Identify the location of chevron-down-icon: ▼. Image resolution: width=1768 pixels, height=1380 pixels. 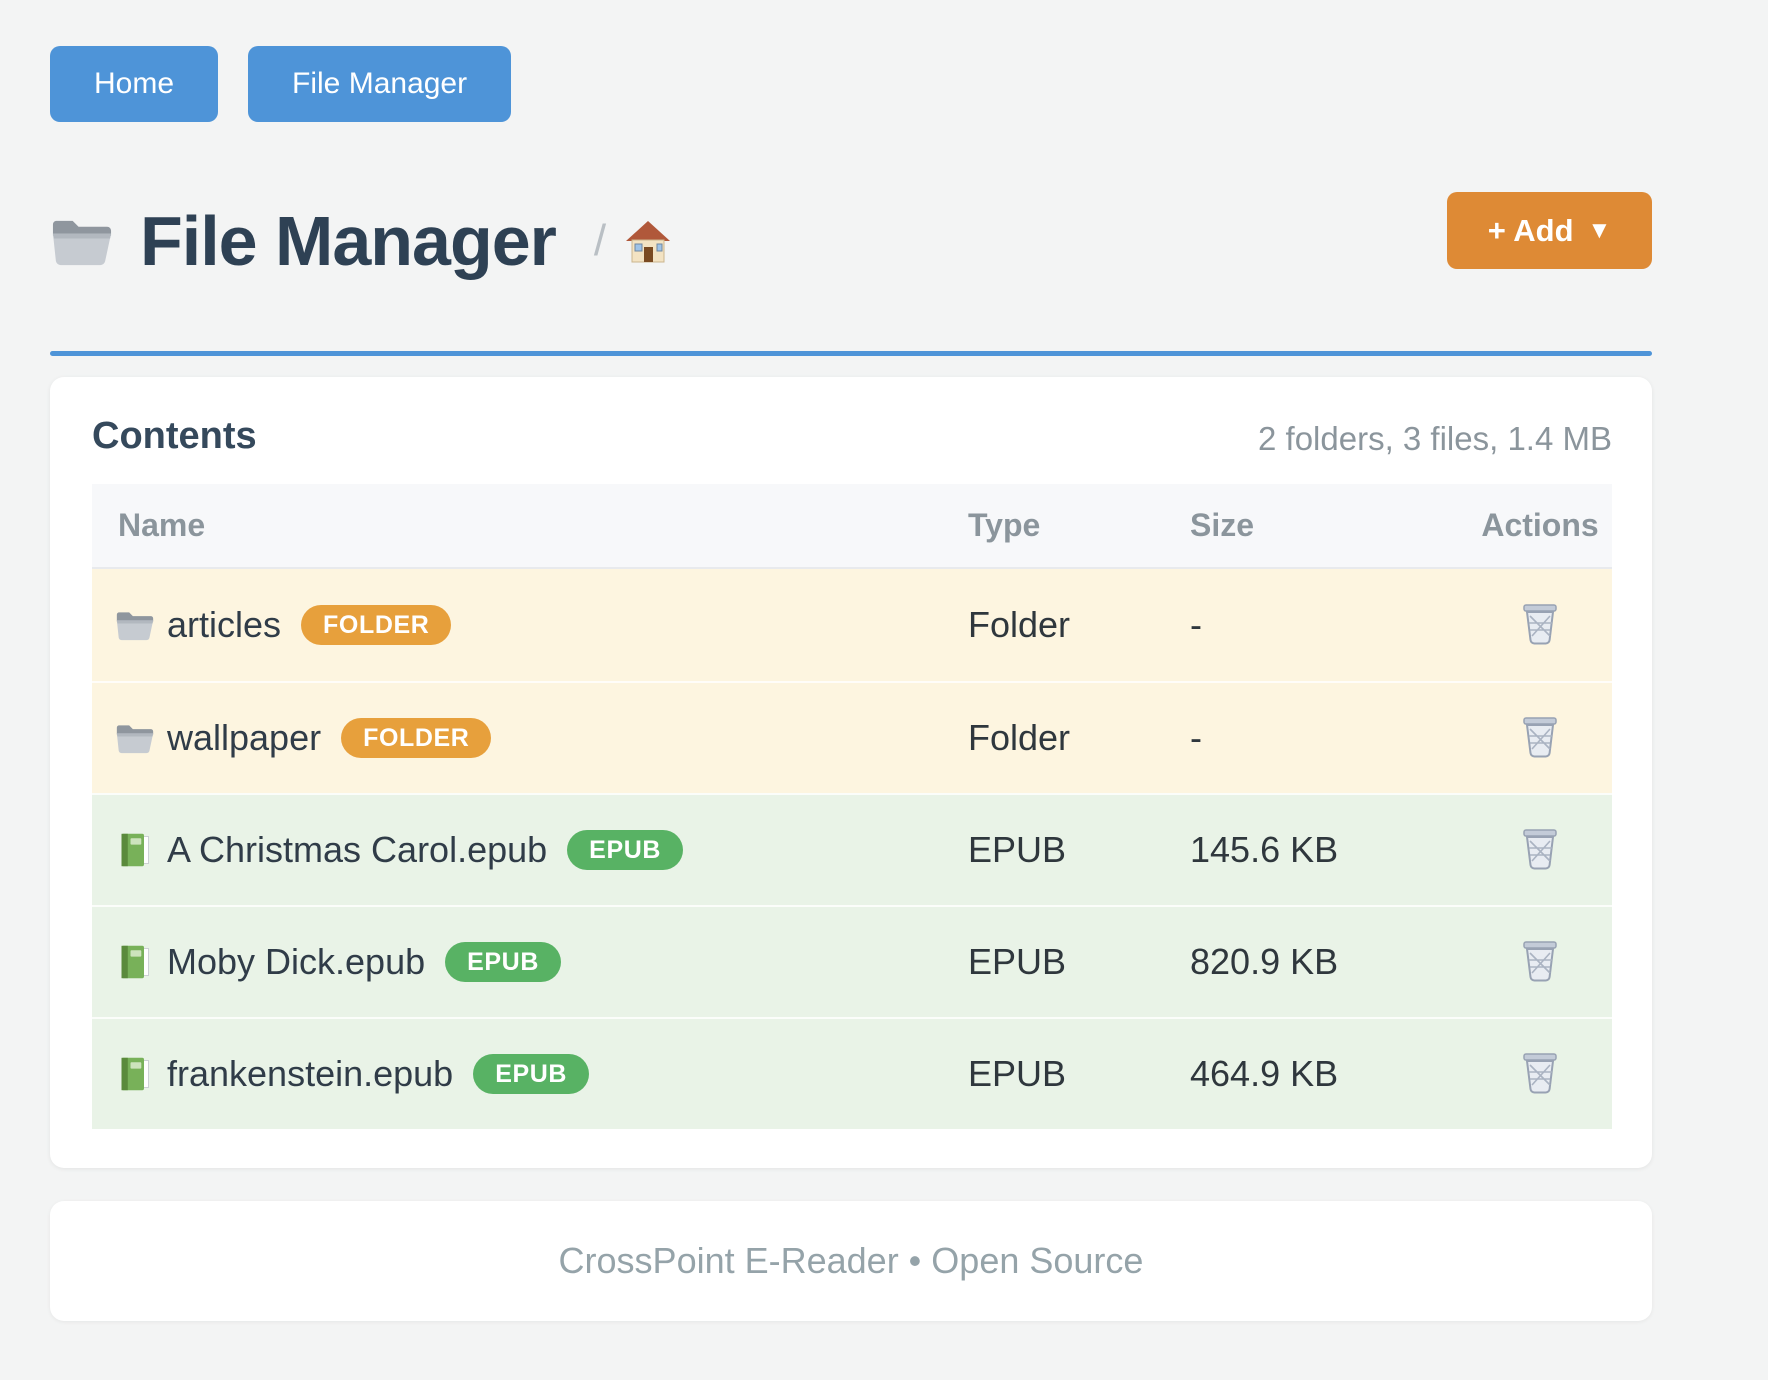
(1599, 230).